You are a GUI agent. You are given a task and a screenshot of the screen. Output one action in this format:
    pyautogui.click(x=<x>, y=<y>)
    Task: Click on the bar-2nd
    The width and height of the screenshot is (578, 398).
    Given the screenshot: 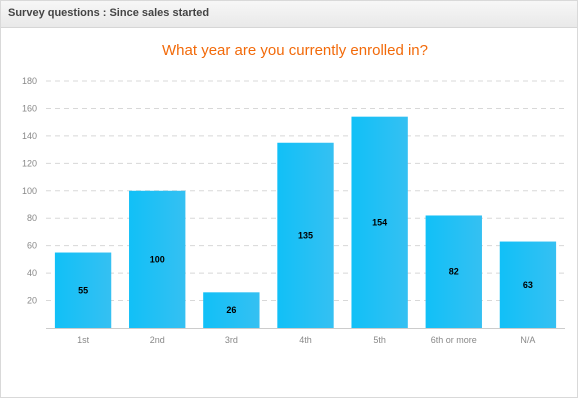 What is the action you would take?
    pyautogui.click(x=157, y=259)
    